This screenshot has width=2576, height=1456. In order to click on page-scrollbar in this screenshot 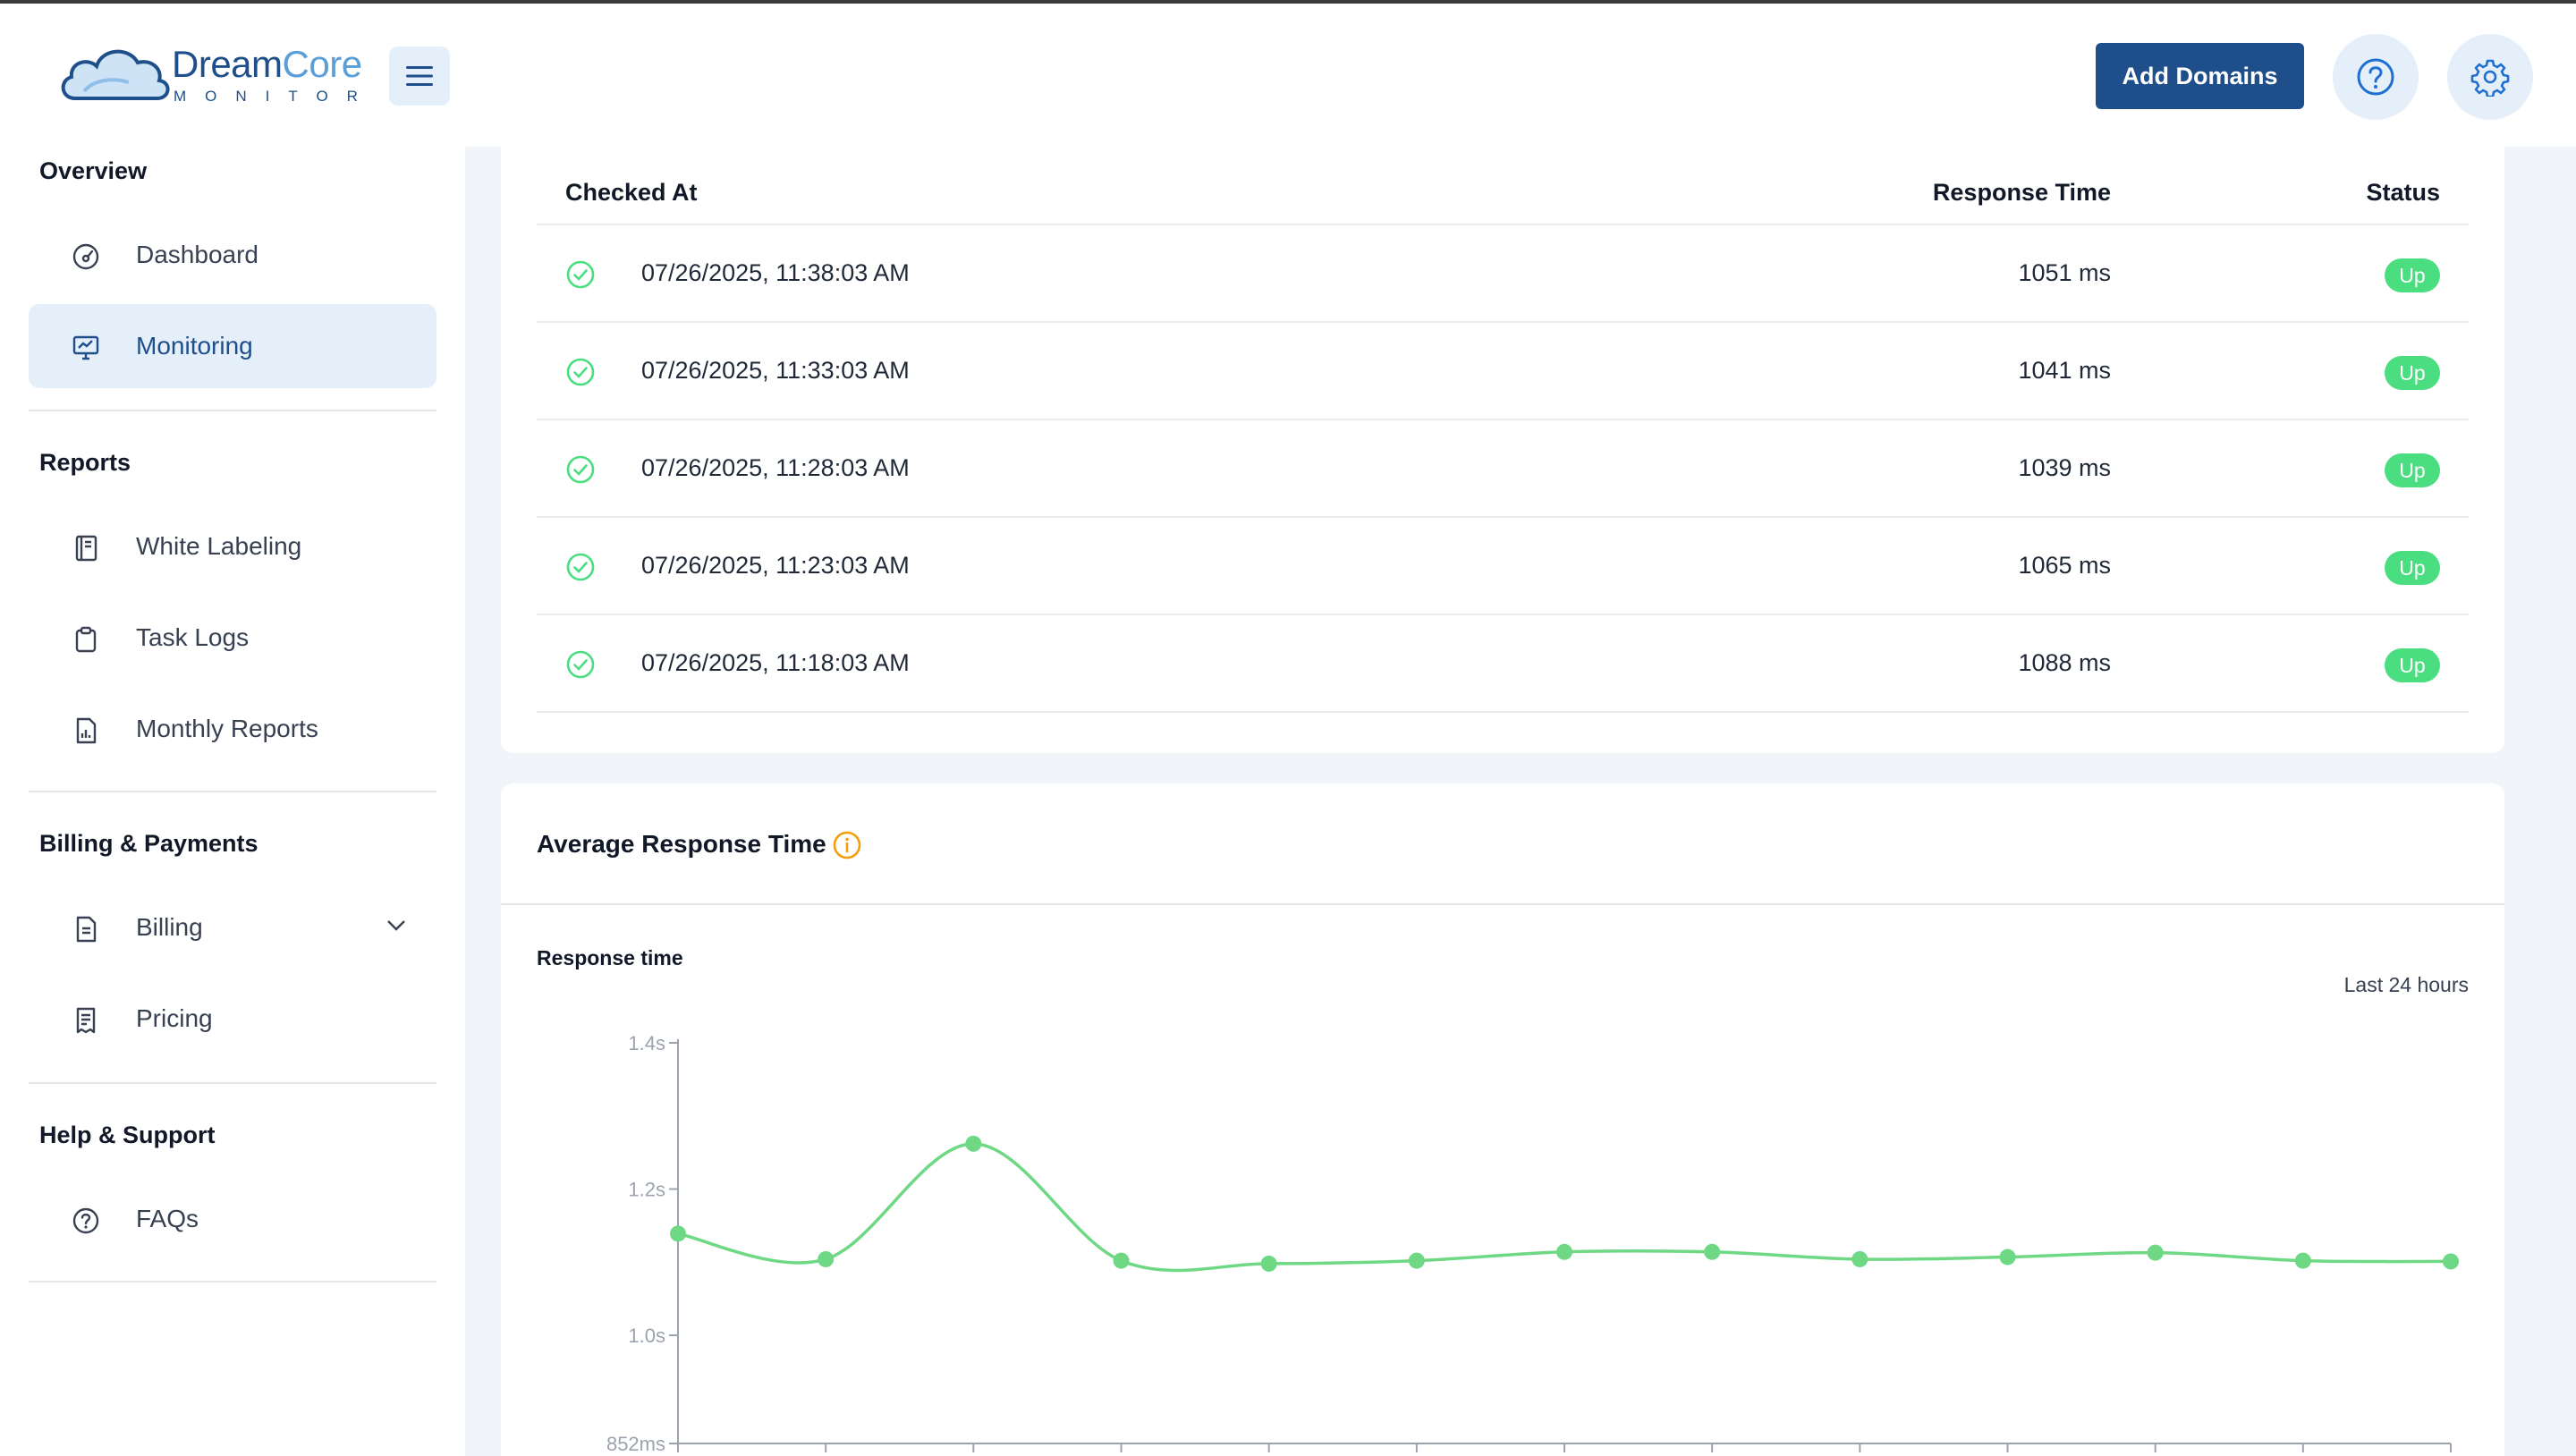, I will do `click(2558, 801)`.